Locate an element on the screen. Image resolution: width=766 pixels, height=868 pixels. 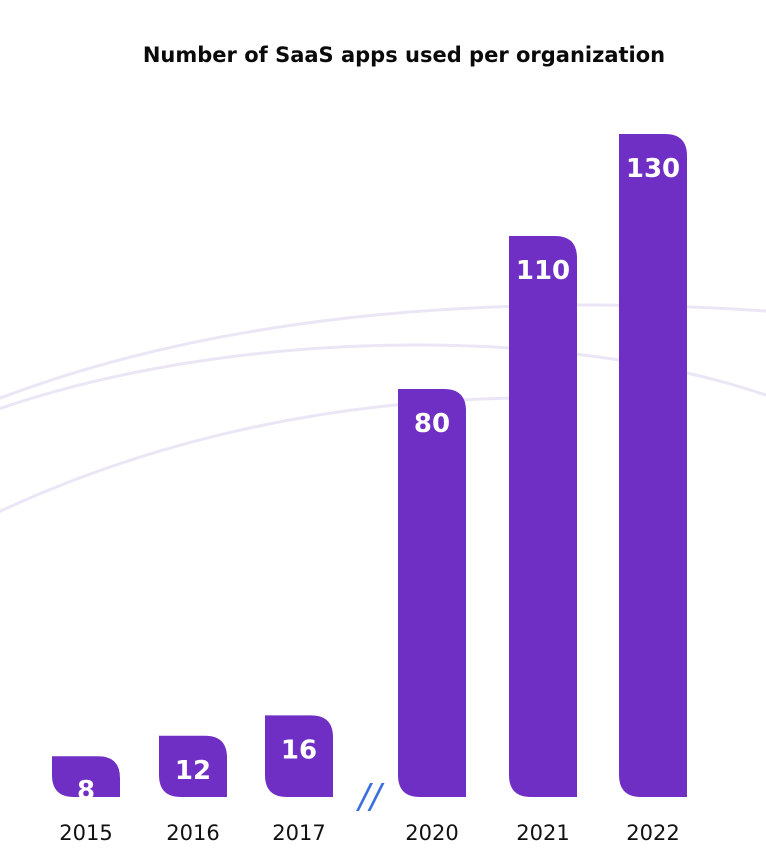
bar-2016 is located at coordinates (193, 766).